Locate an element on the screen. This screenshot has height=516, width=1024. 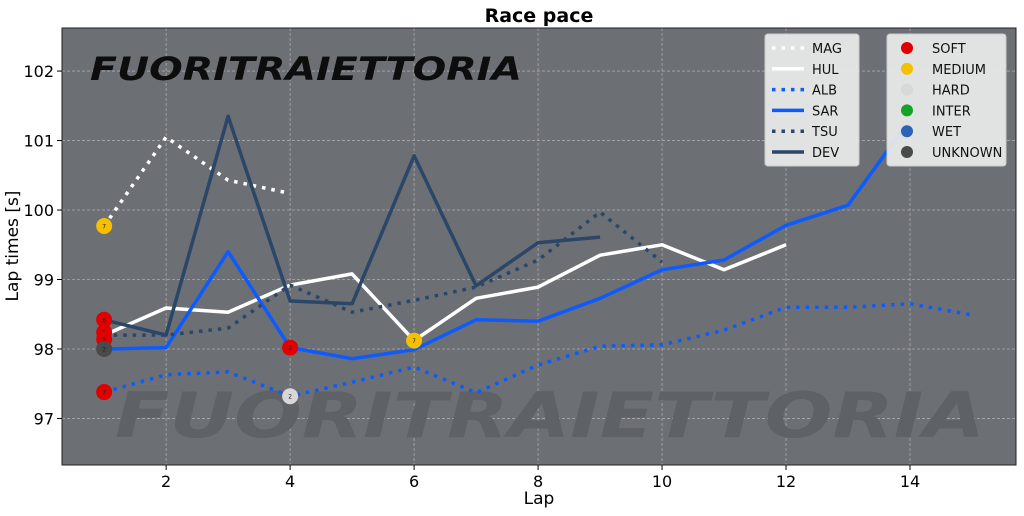
x-tick-label: 10 is located at coordinates (662, 481).